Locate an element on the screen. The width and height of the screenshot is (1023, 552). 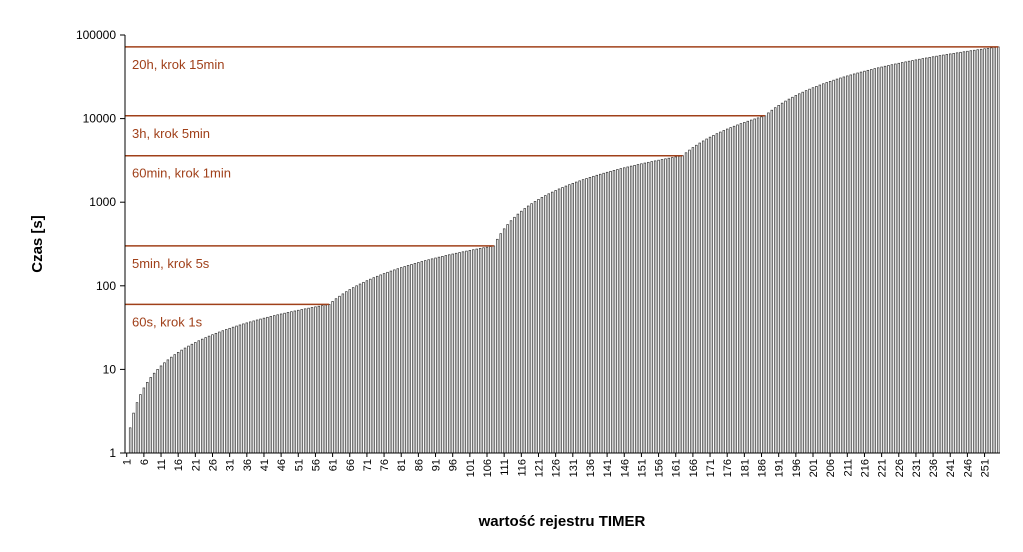
x-tick-label: 6 is located at coordinates (145, 462).